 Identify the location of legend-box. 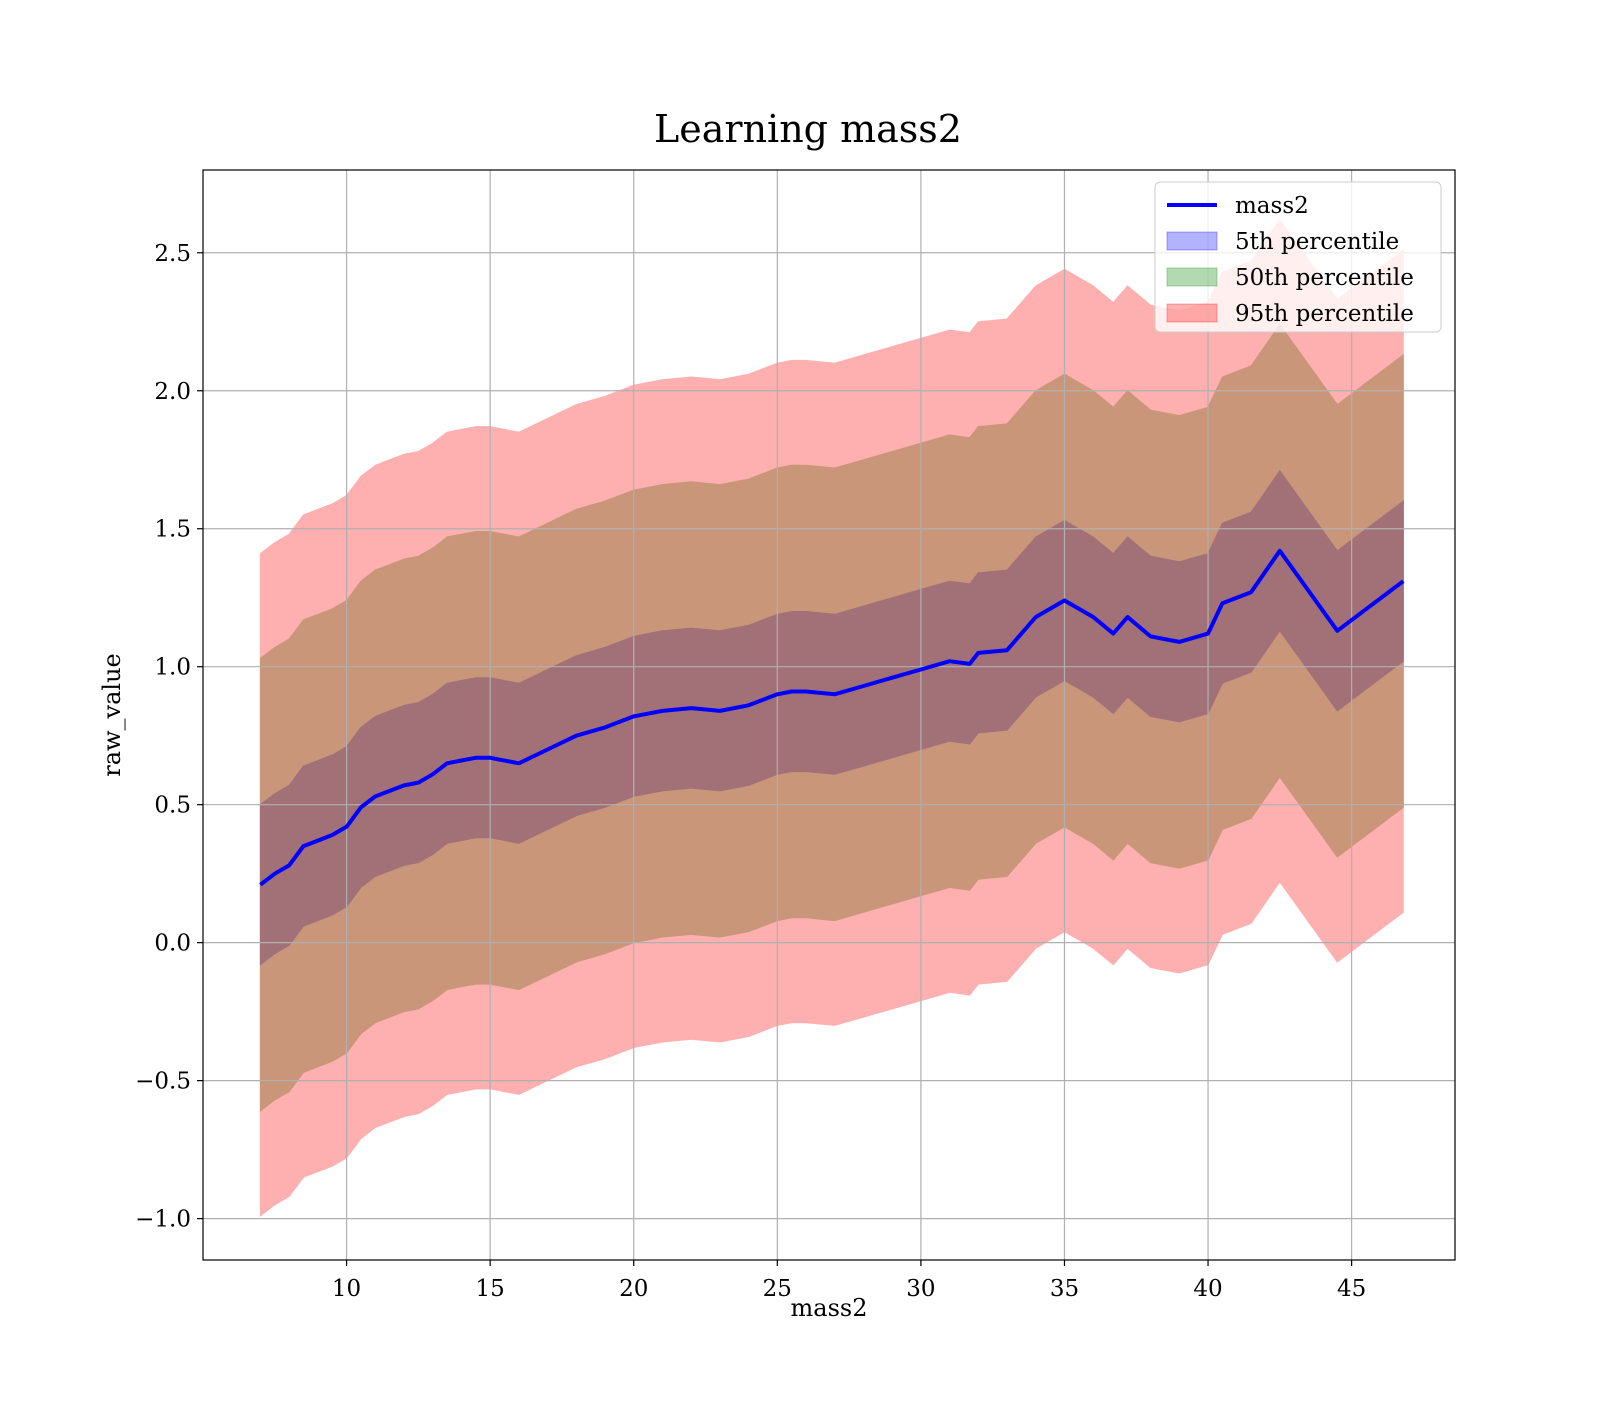
(1298, 257).